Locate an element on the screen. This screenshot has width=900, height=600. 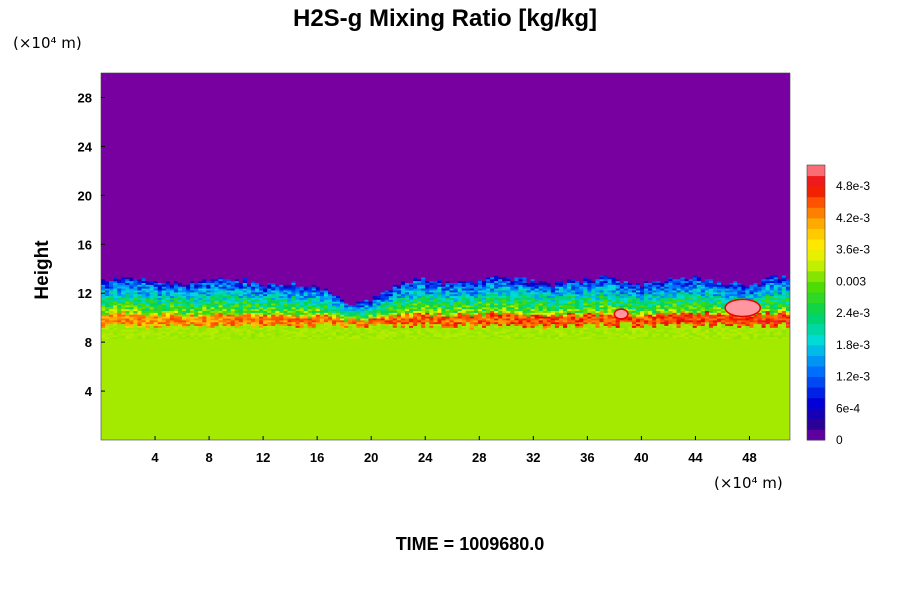
colorbar-label: 1.2e-3 is located at coordinates (853, 377).